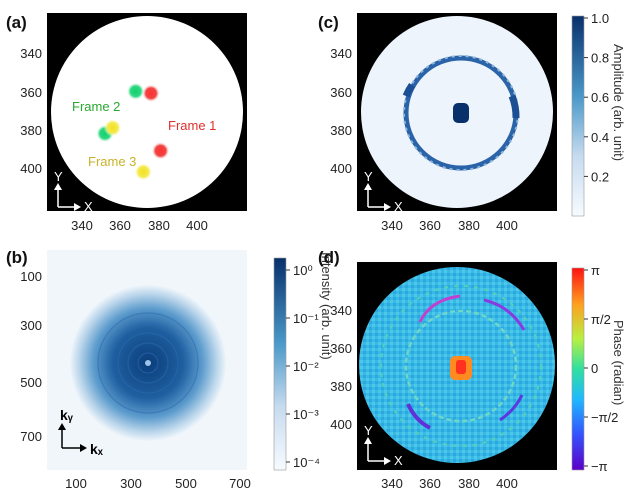 Image resolution: width=635 pixels, height=492 pixels. I want to click on panel-d-colorbar-tick: −π/2, so click(604, 417).